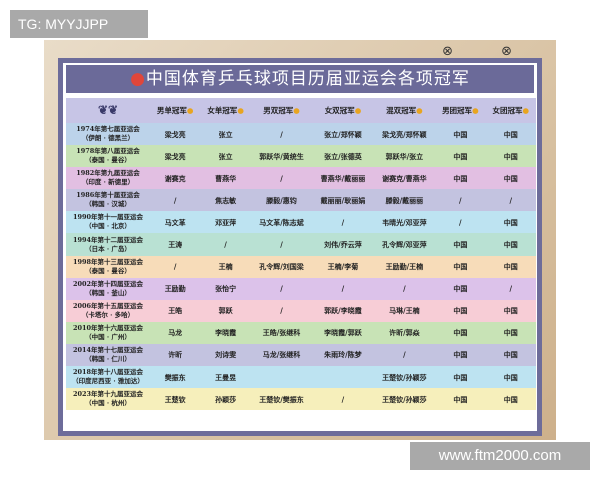 This screenshot has height=480, width=600. What do you see at coordinates (281, 333) in the screenshot?
I see `champion-cell: 王皓/张继科` at bounding box center [281, 333].